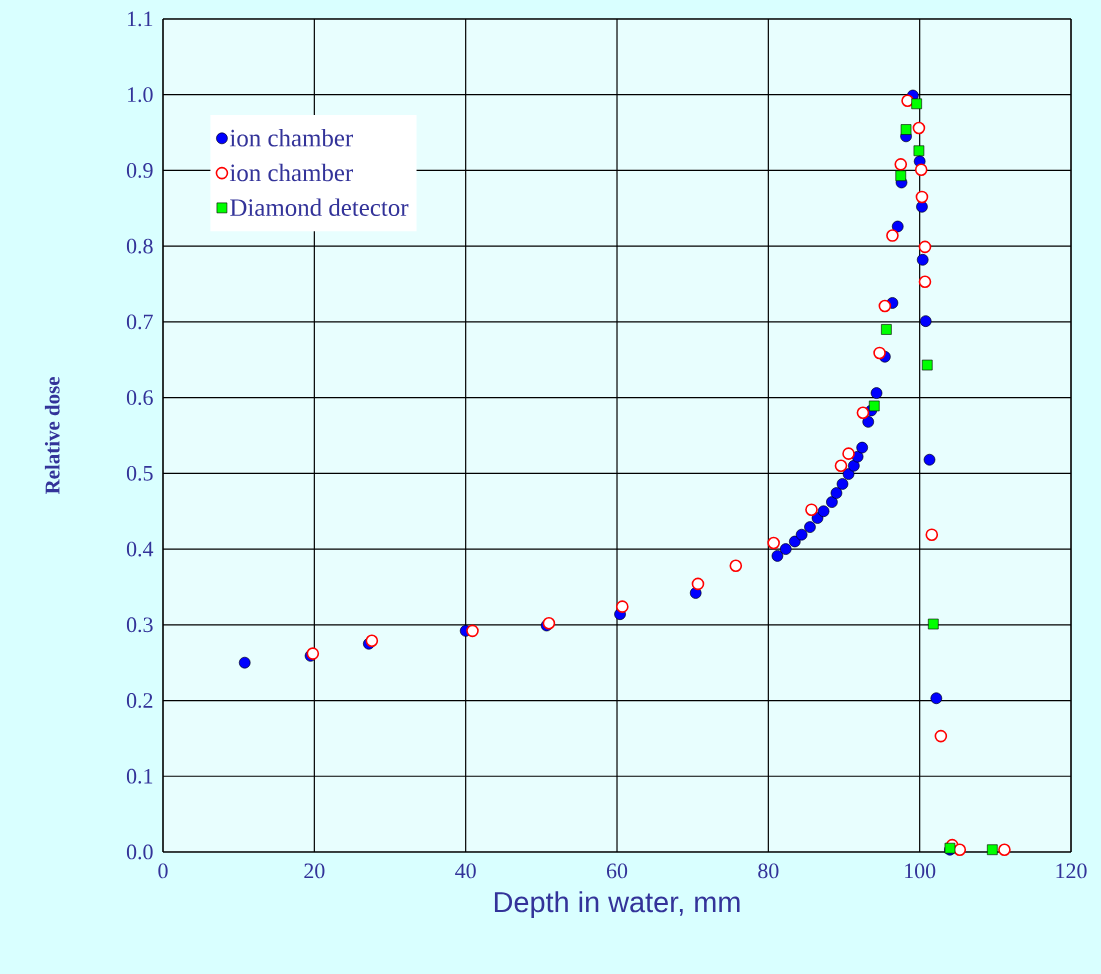  What do you see at coordinates (139, 398) in the screenshot?
I see `y-tick-label: 0.6` at bounding box center [139, 398].